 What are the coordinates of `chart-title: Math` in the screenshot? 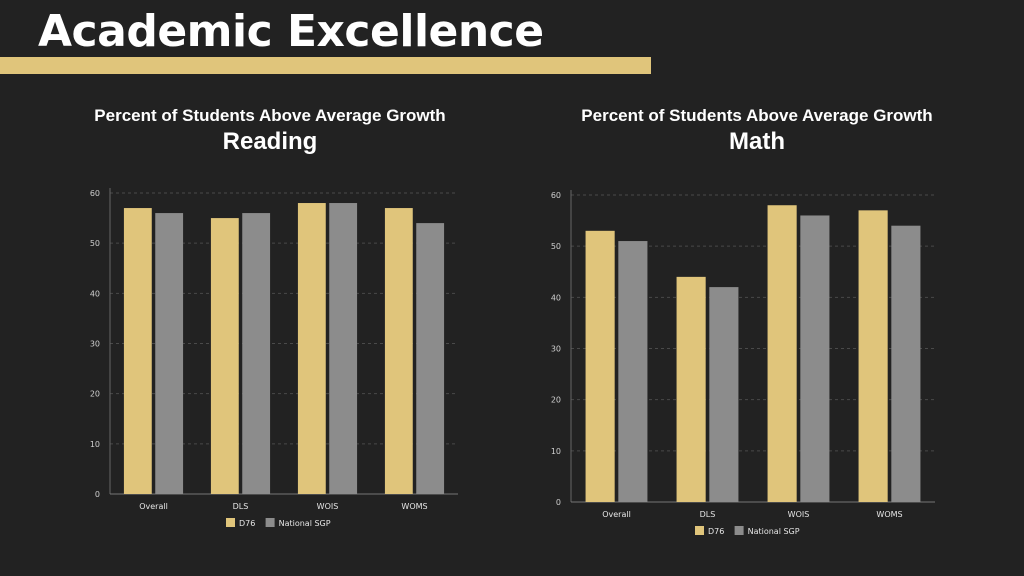 It's located at (757, 141).